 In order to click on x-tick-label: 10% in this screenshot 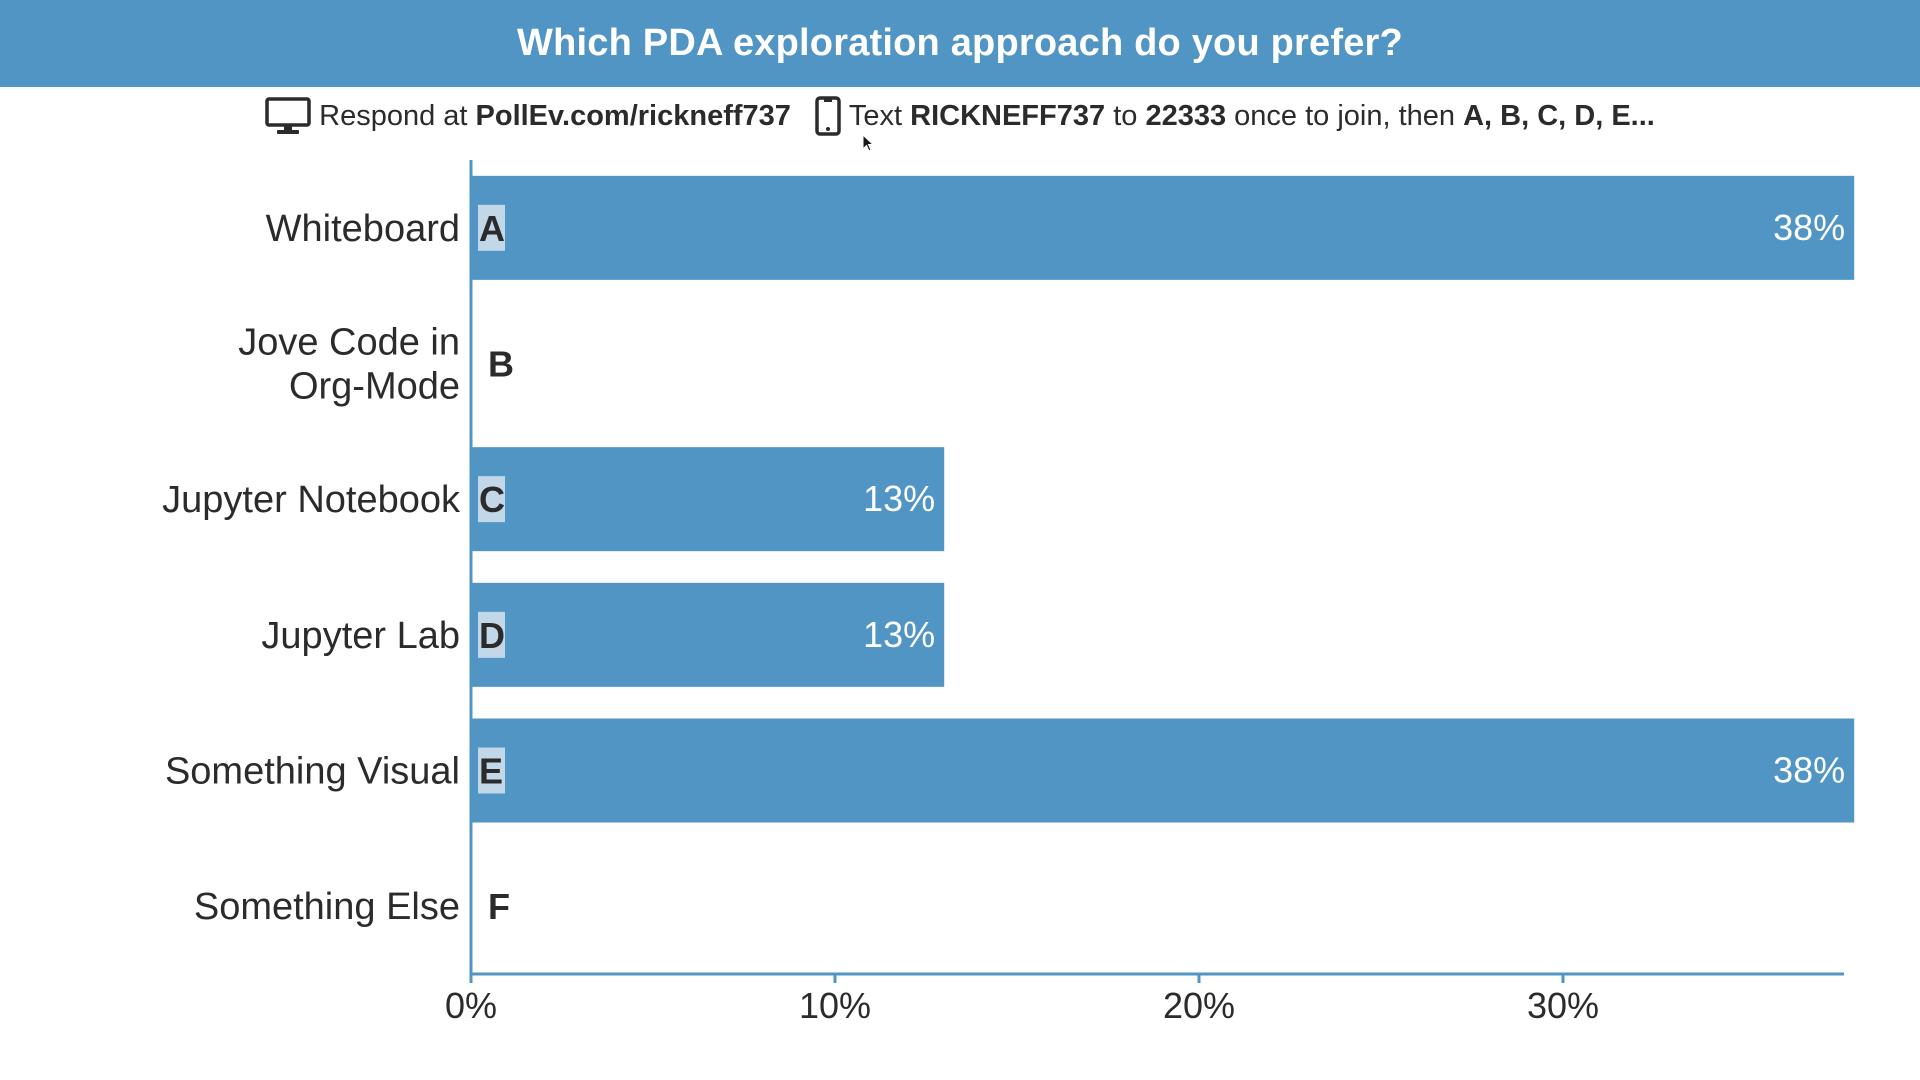, I will do `click(835, 1005)`.